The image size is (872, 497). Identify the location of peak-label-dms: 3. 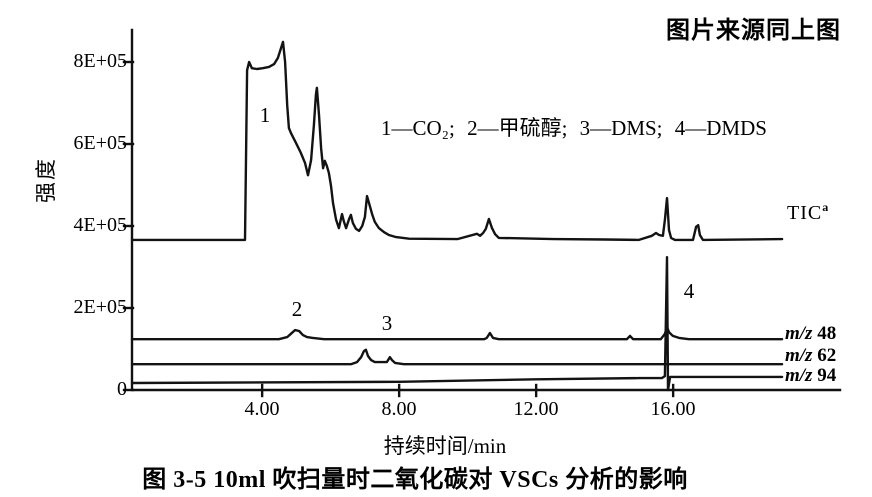
(387, 323).